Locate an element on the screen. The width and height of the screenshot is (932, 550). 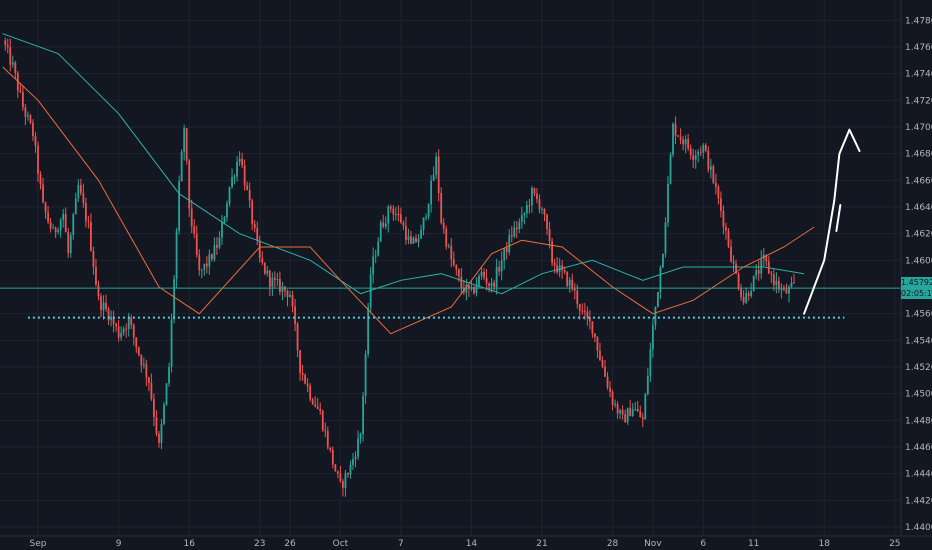
time-tick-label: Oct is located at coordinates (341, 544).